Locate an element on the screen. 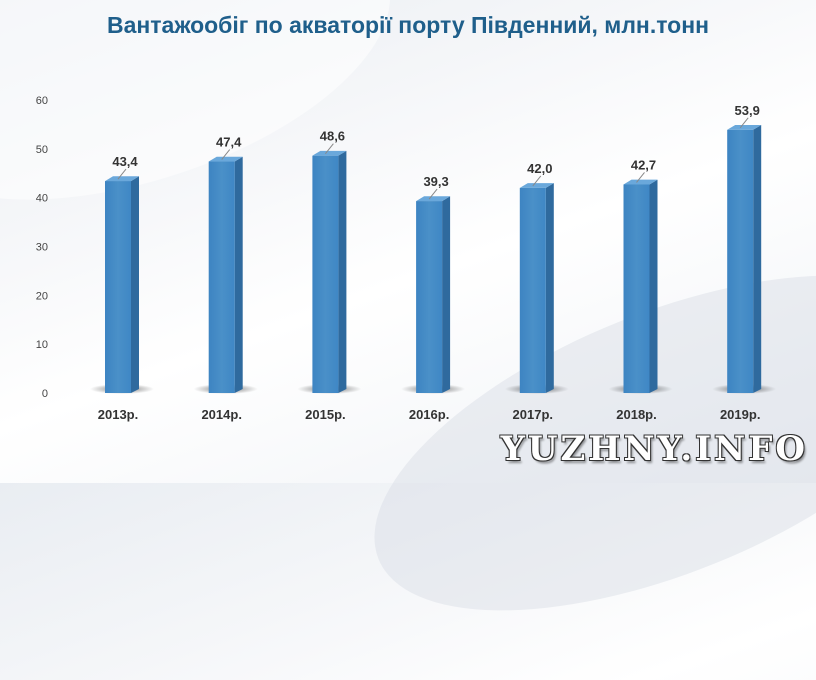  y-tick-label: 0 is located at coordinates (45, 394).